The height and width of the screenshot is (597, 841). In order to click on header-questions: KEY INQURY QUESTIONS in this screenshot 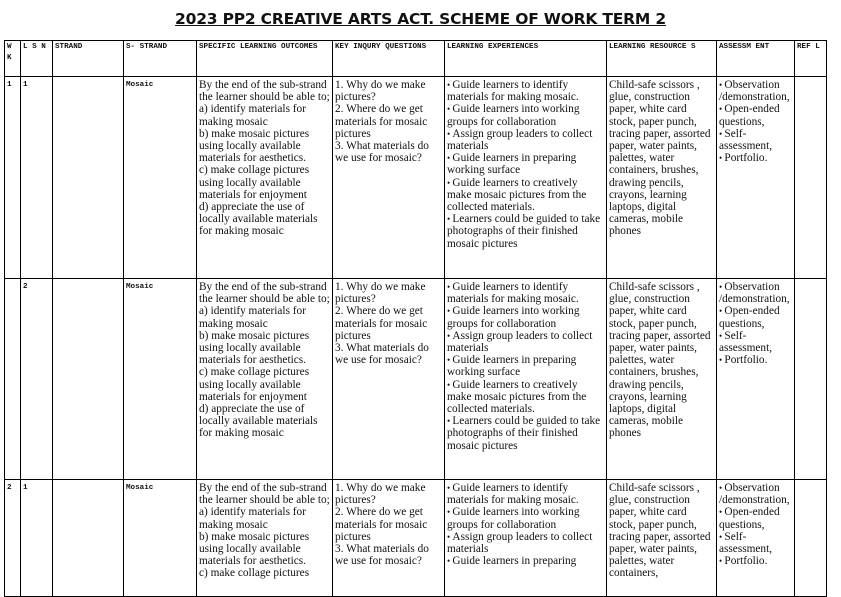, I will do `click(388, 58)`.